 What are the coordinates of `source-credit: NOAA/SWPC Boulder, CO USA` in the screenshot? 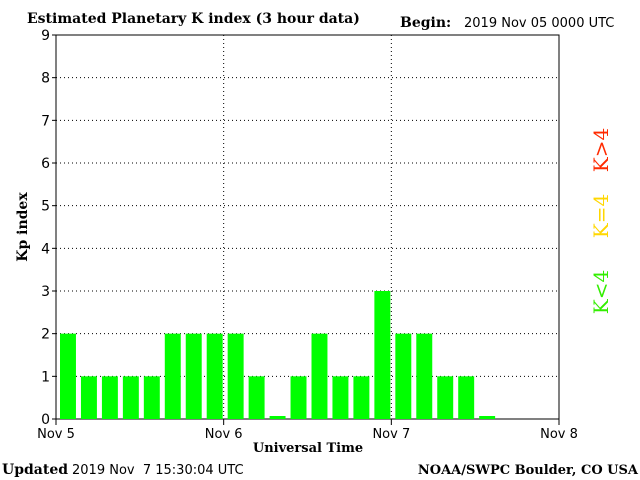 It's located at (528, 470).